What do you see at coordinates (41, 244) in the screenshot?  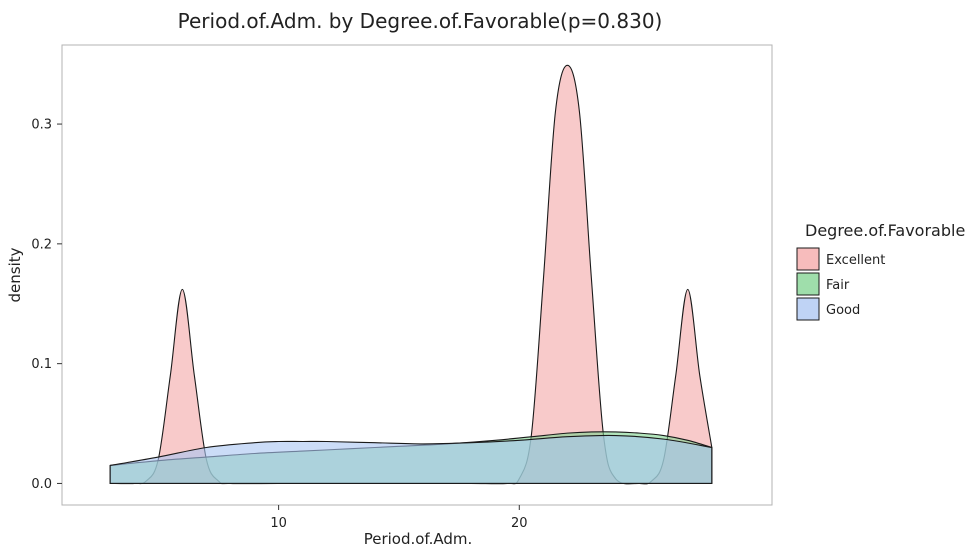 I see `y-tick-label: 0.2` at bounding box center [41, 244].